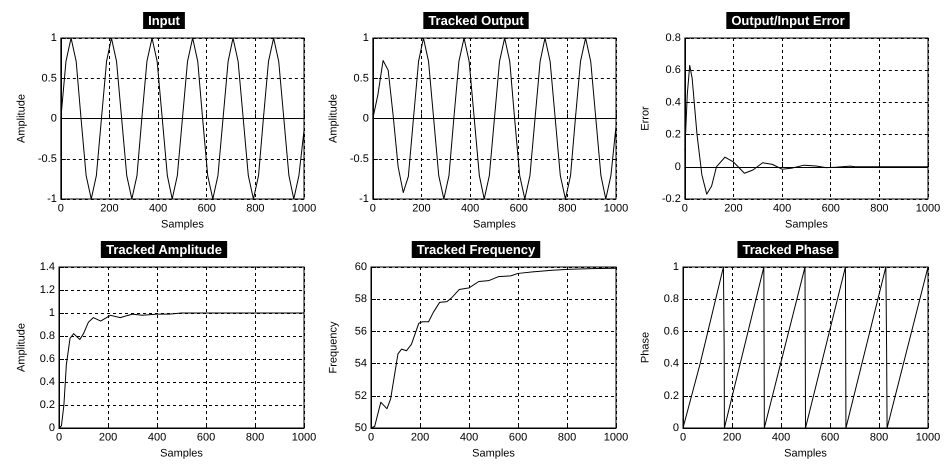 This screenshot has height=474, width=952. What do you see at coordinates (360, 428) in the screenshot?
I see `y-tick-label: 50` at bounding box center [360, 428].